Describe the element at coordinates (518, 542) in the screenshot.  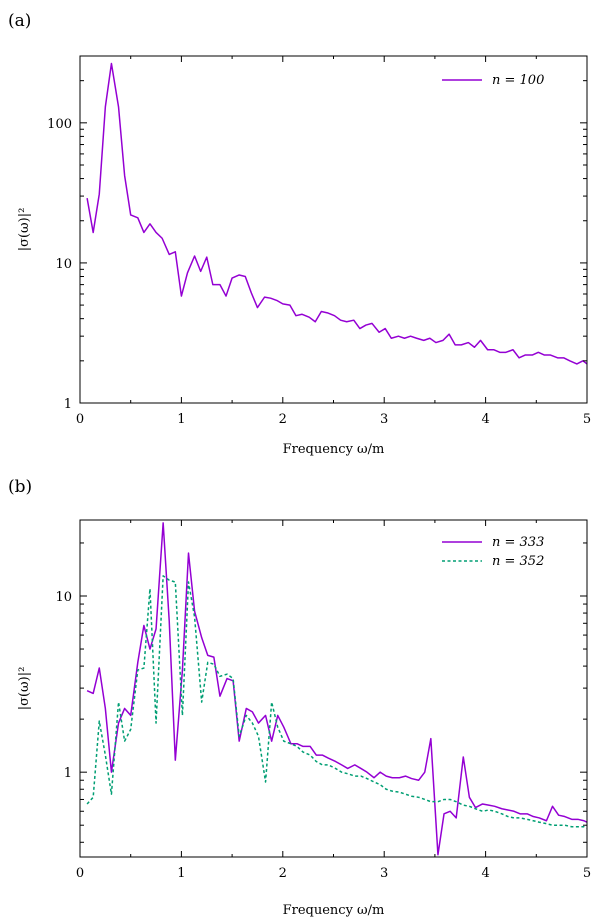
I see `legend-label-0: n = 333` at that location.